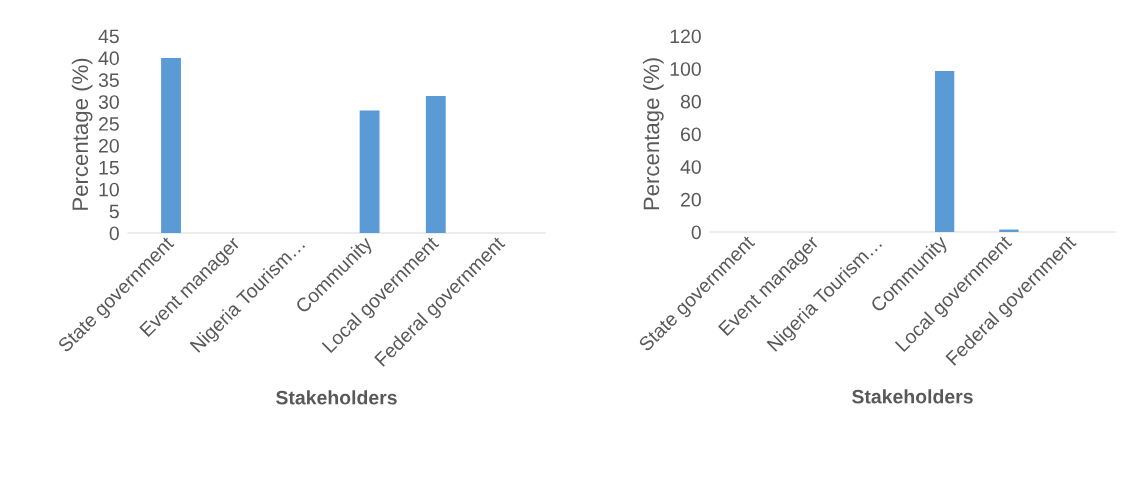 This screenshot has height=477, width=1134. I want to click on y-tick-label: 30, so click(108, 102).